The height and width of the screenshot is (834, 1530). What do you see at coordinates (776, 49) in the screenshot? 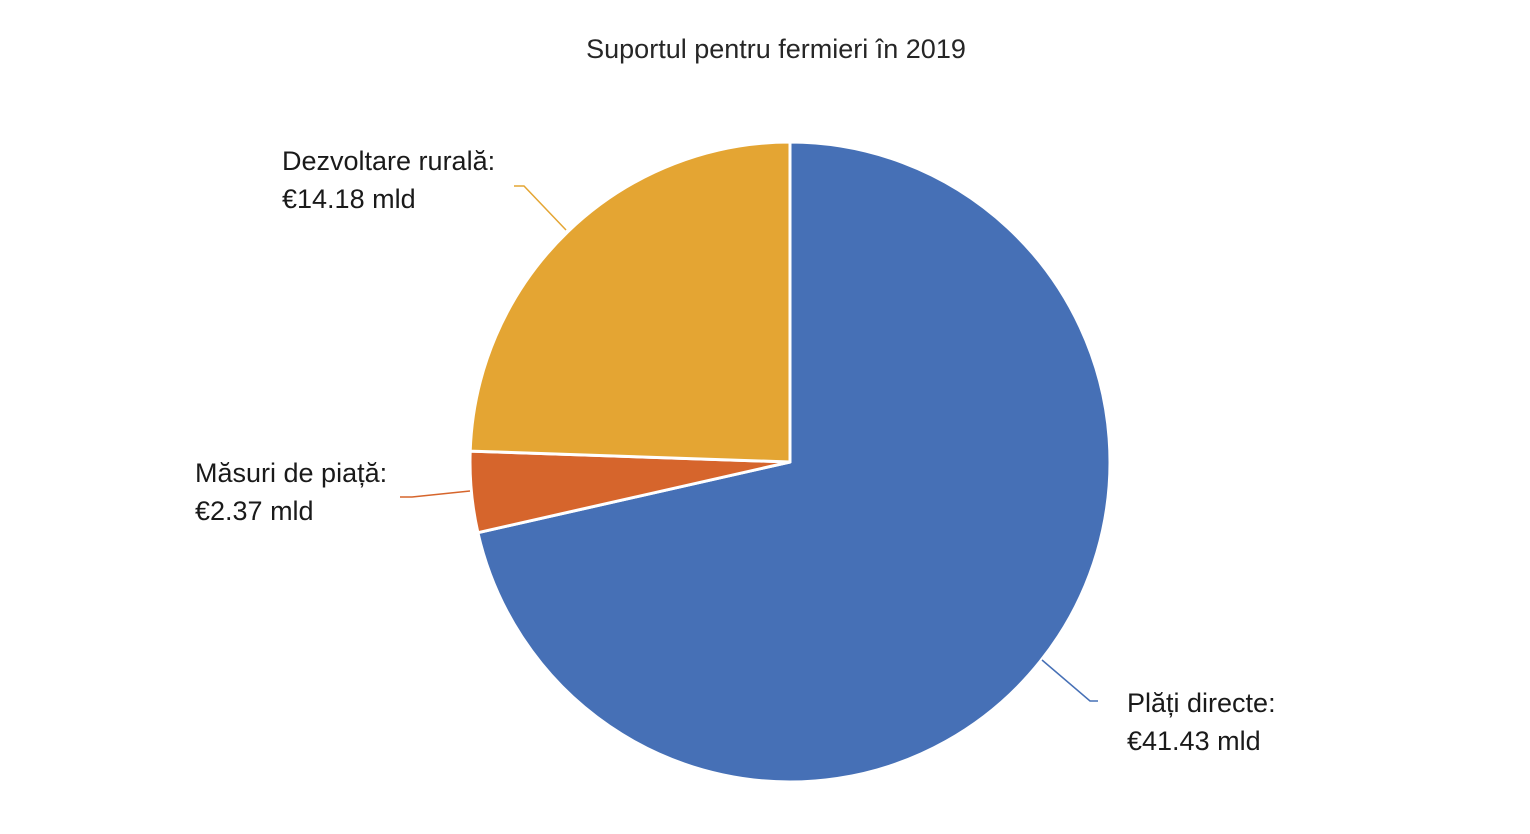
I see `chart-title: Suportul pentru fermieri în 2019` at bounding box center [776, 49].